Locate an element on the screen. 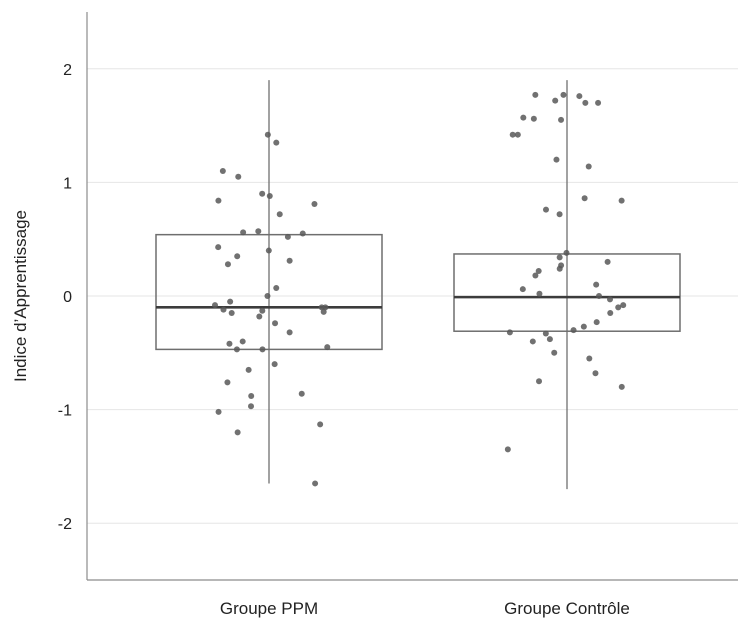 The height and width of the screenshot is (619, 741). y-tick-label: -1 is located at coordinates (65, 411).